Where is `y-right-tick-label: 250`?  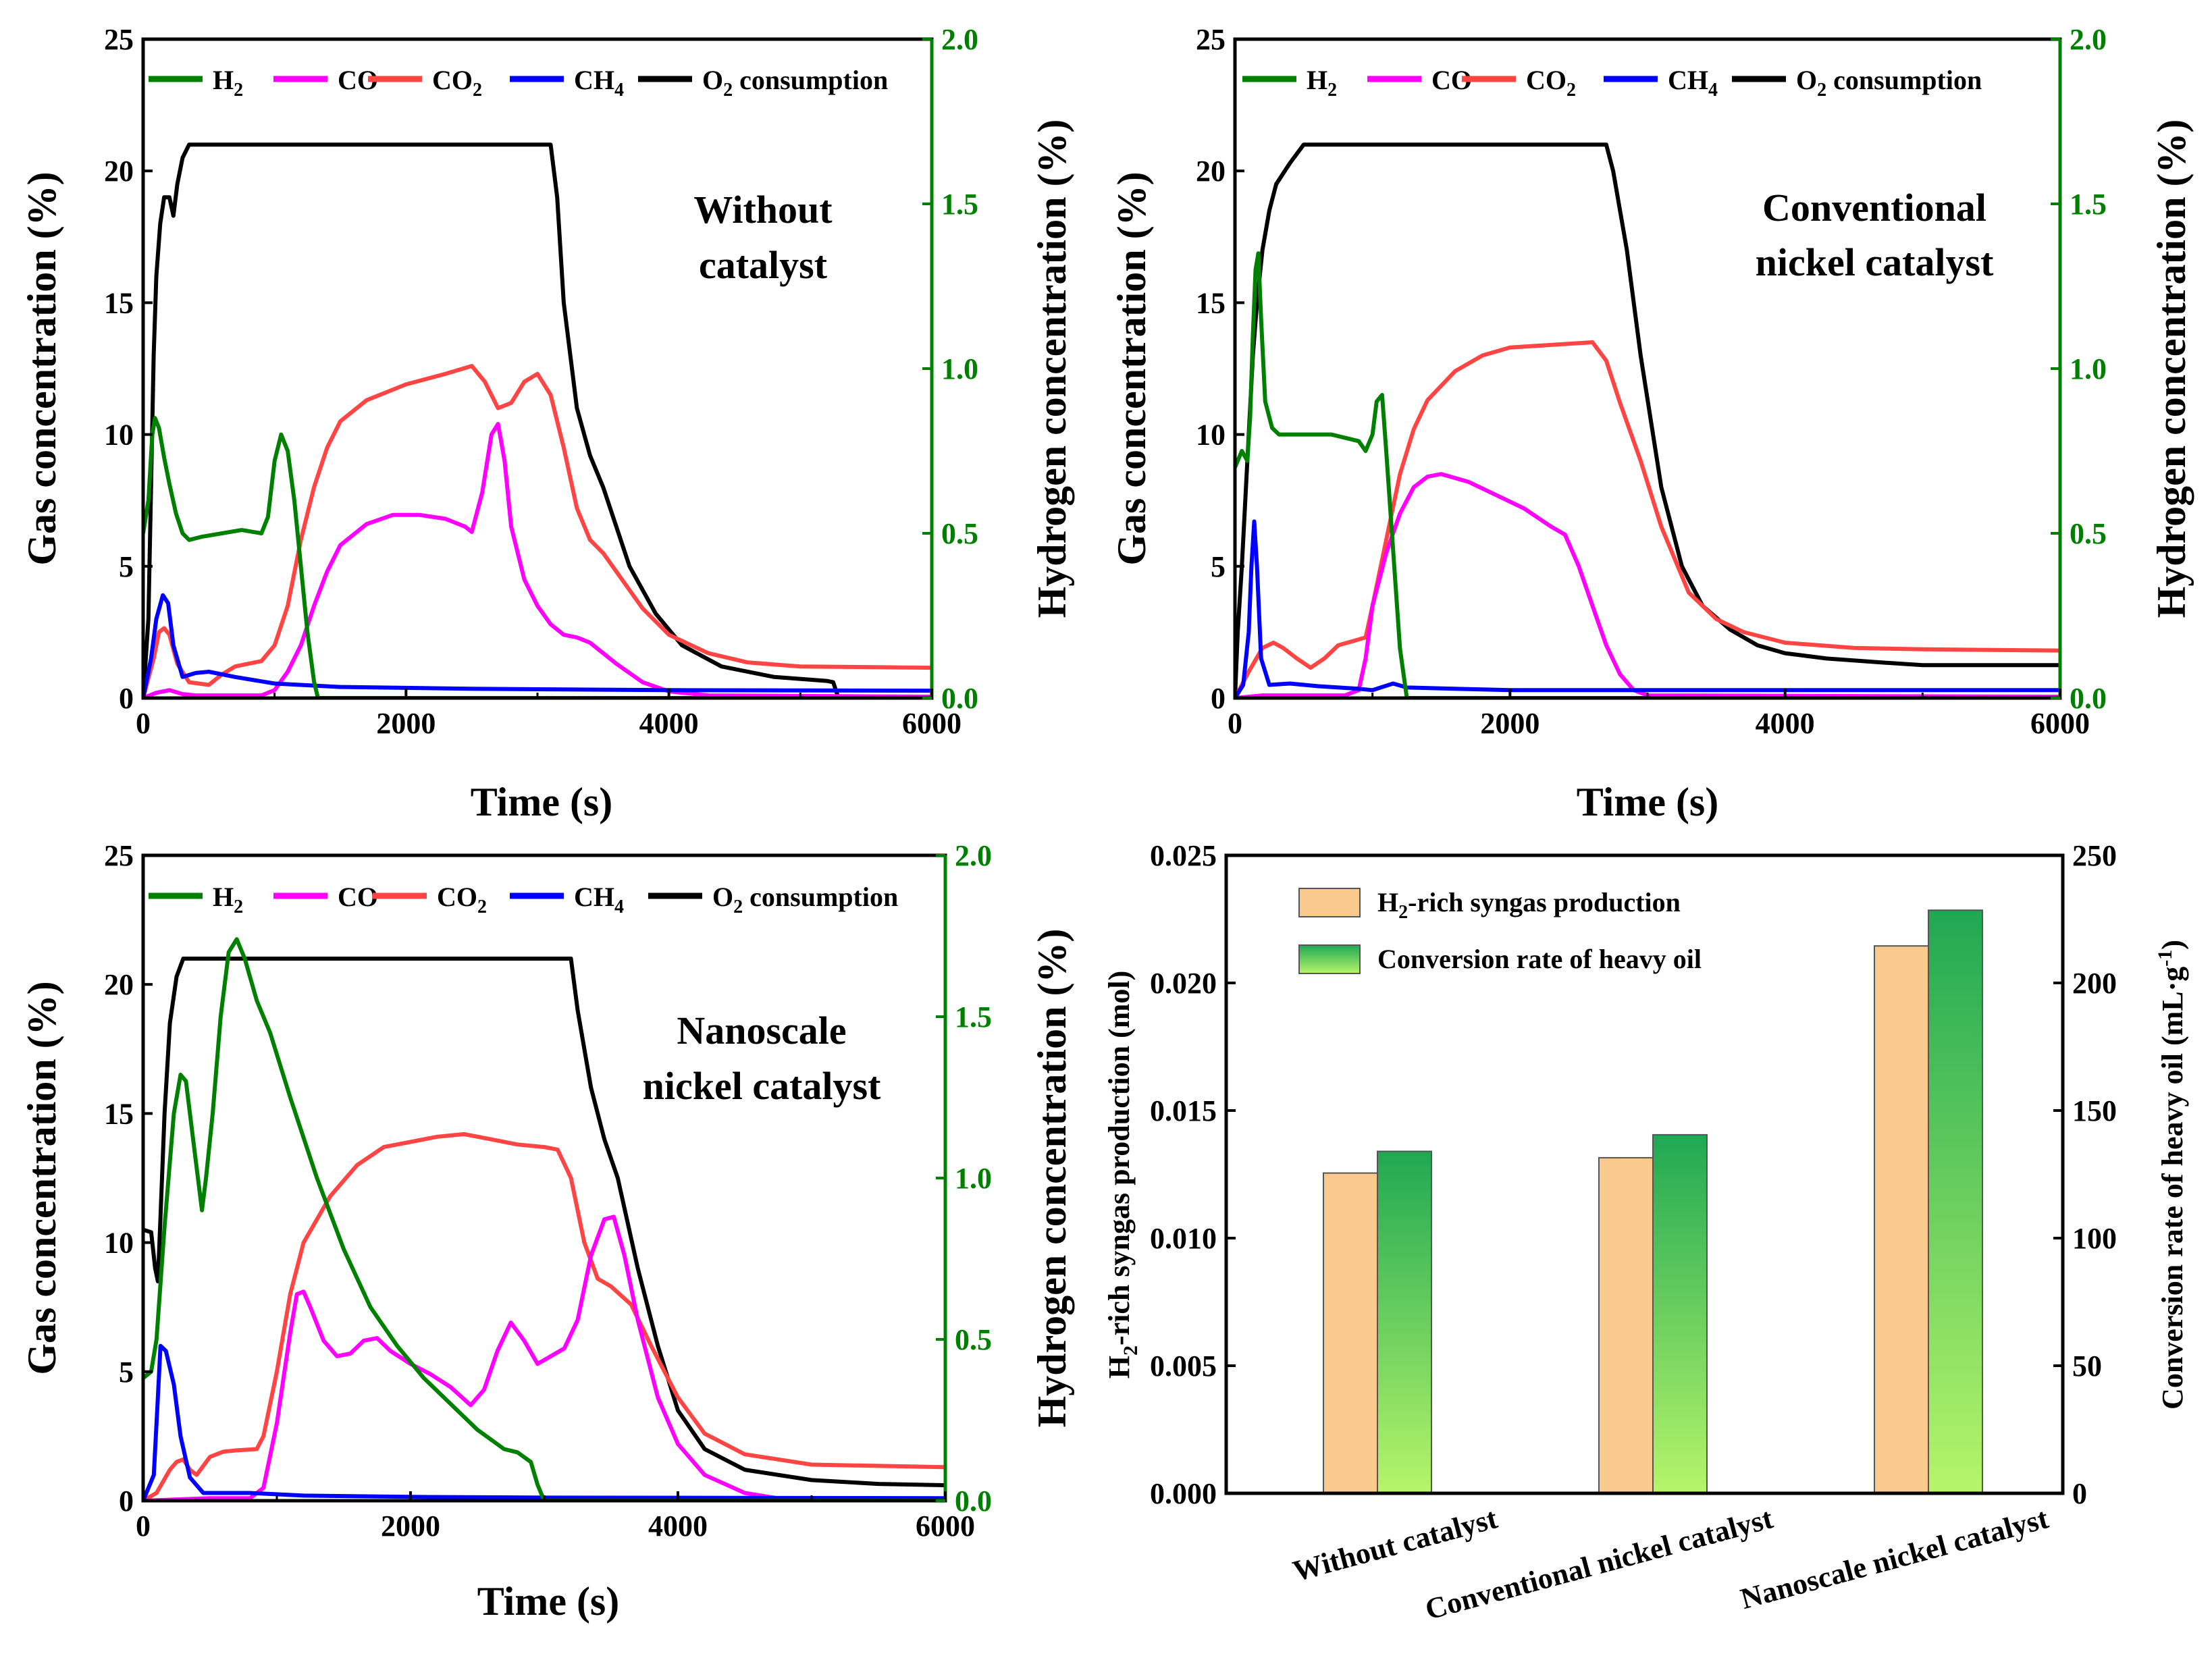 y-right-tick-label: 250 is located at coordinates (2094, 855).